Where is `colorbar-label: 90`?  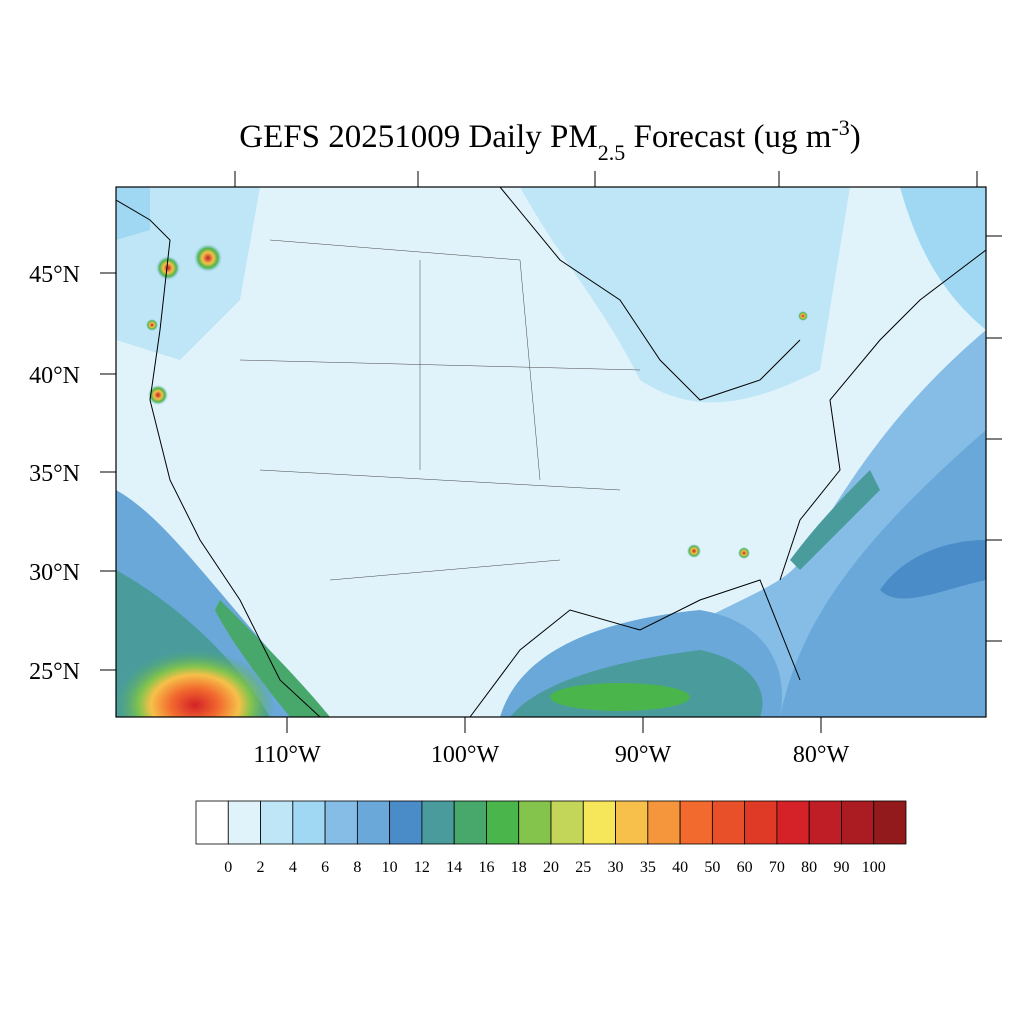 colorbar-label: 90 is located at coordinates (841, 867).